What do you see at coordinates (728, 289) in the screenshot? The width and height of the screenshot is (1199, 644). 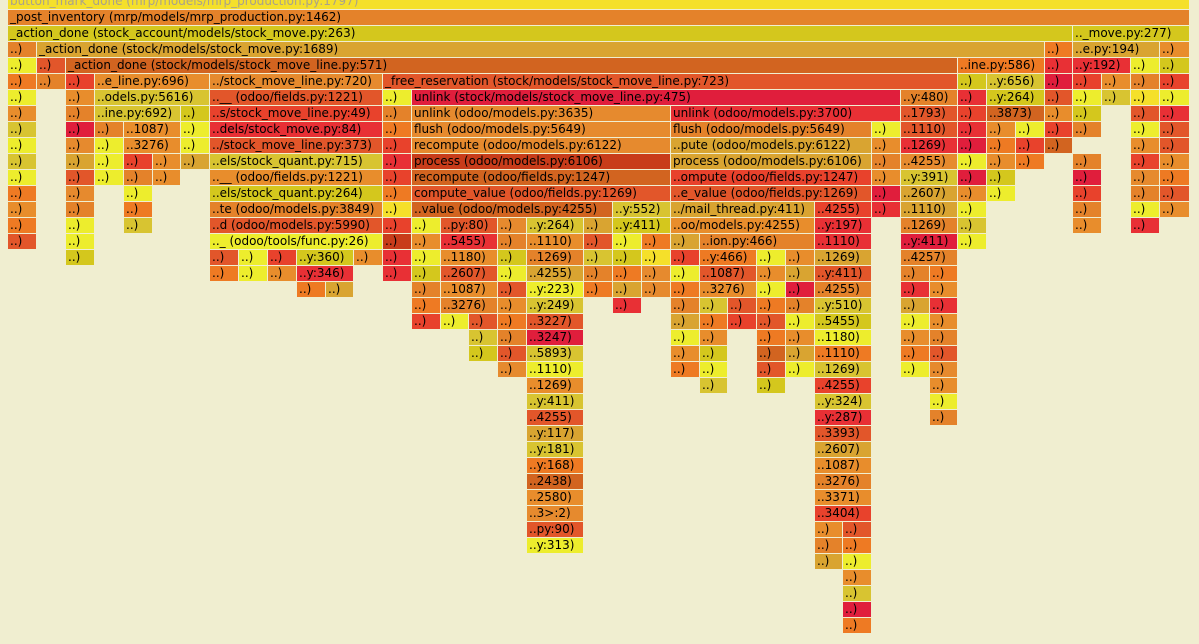 I see `flame-frame: ..3276)` at bounding box center [728, 289].